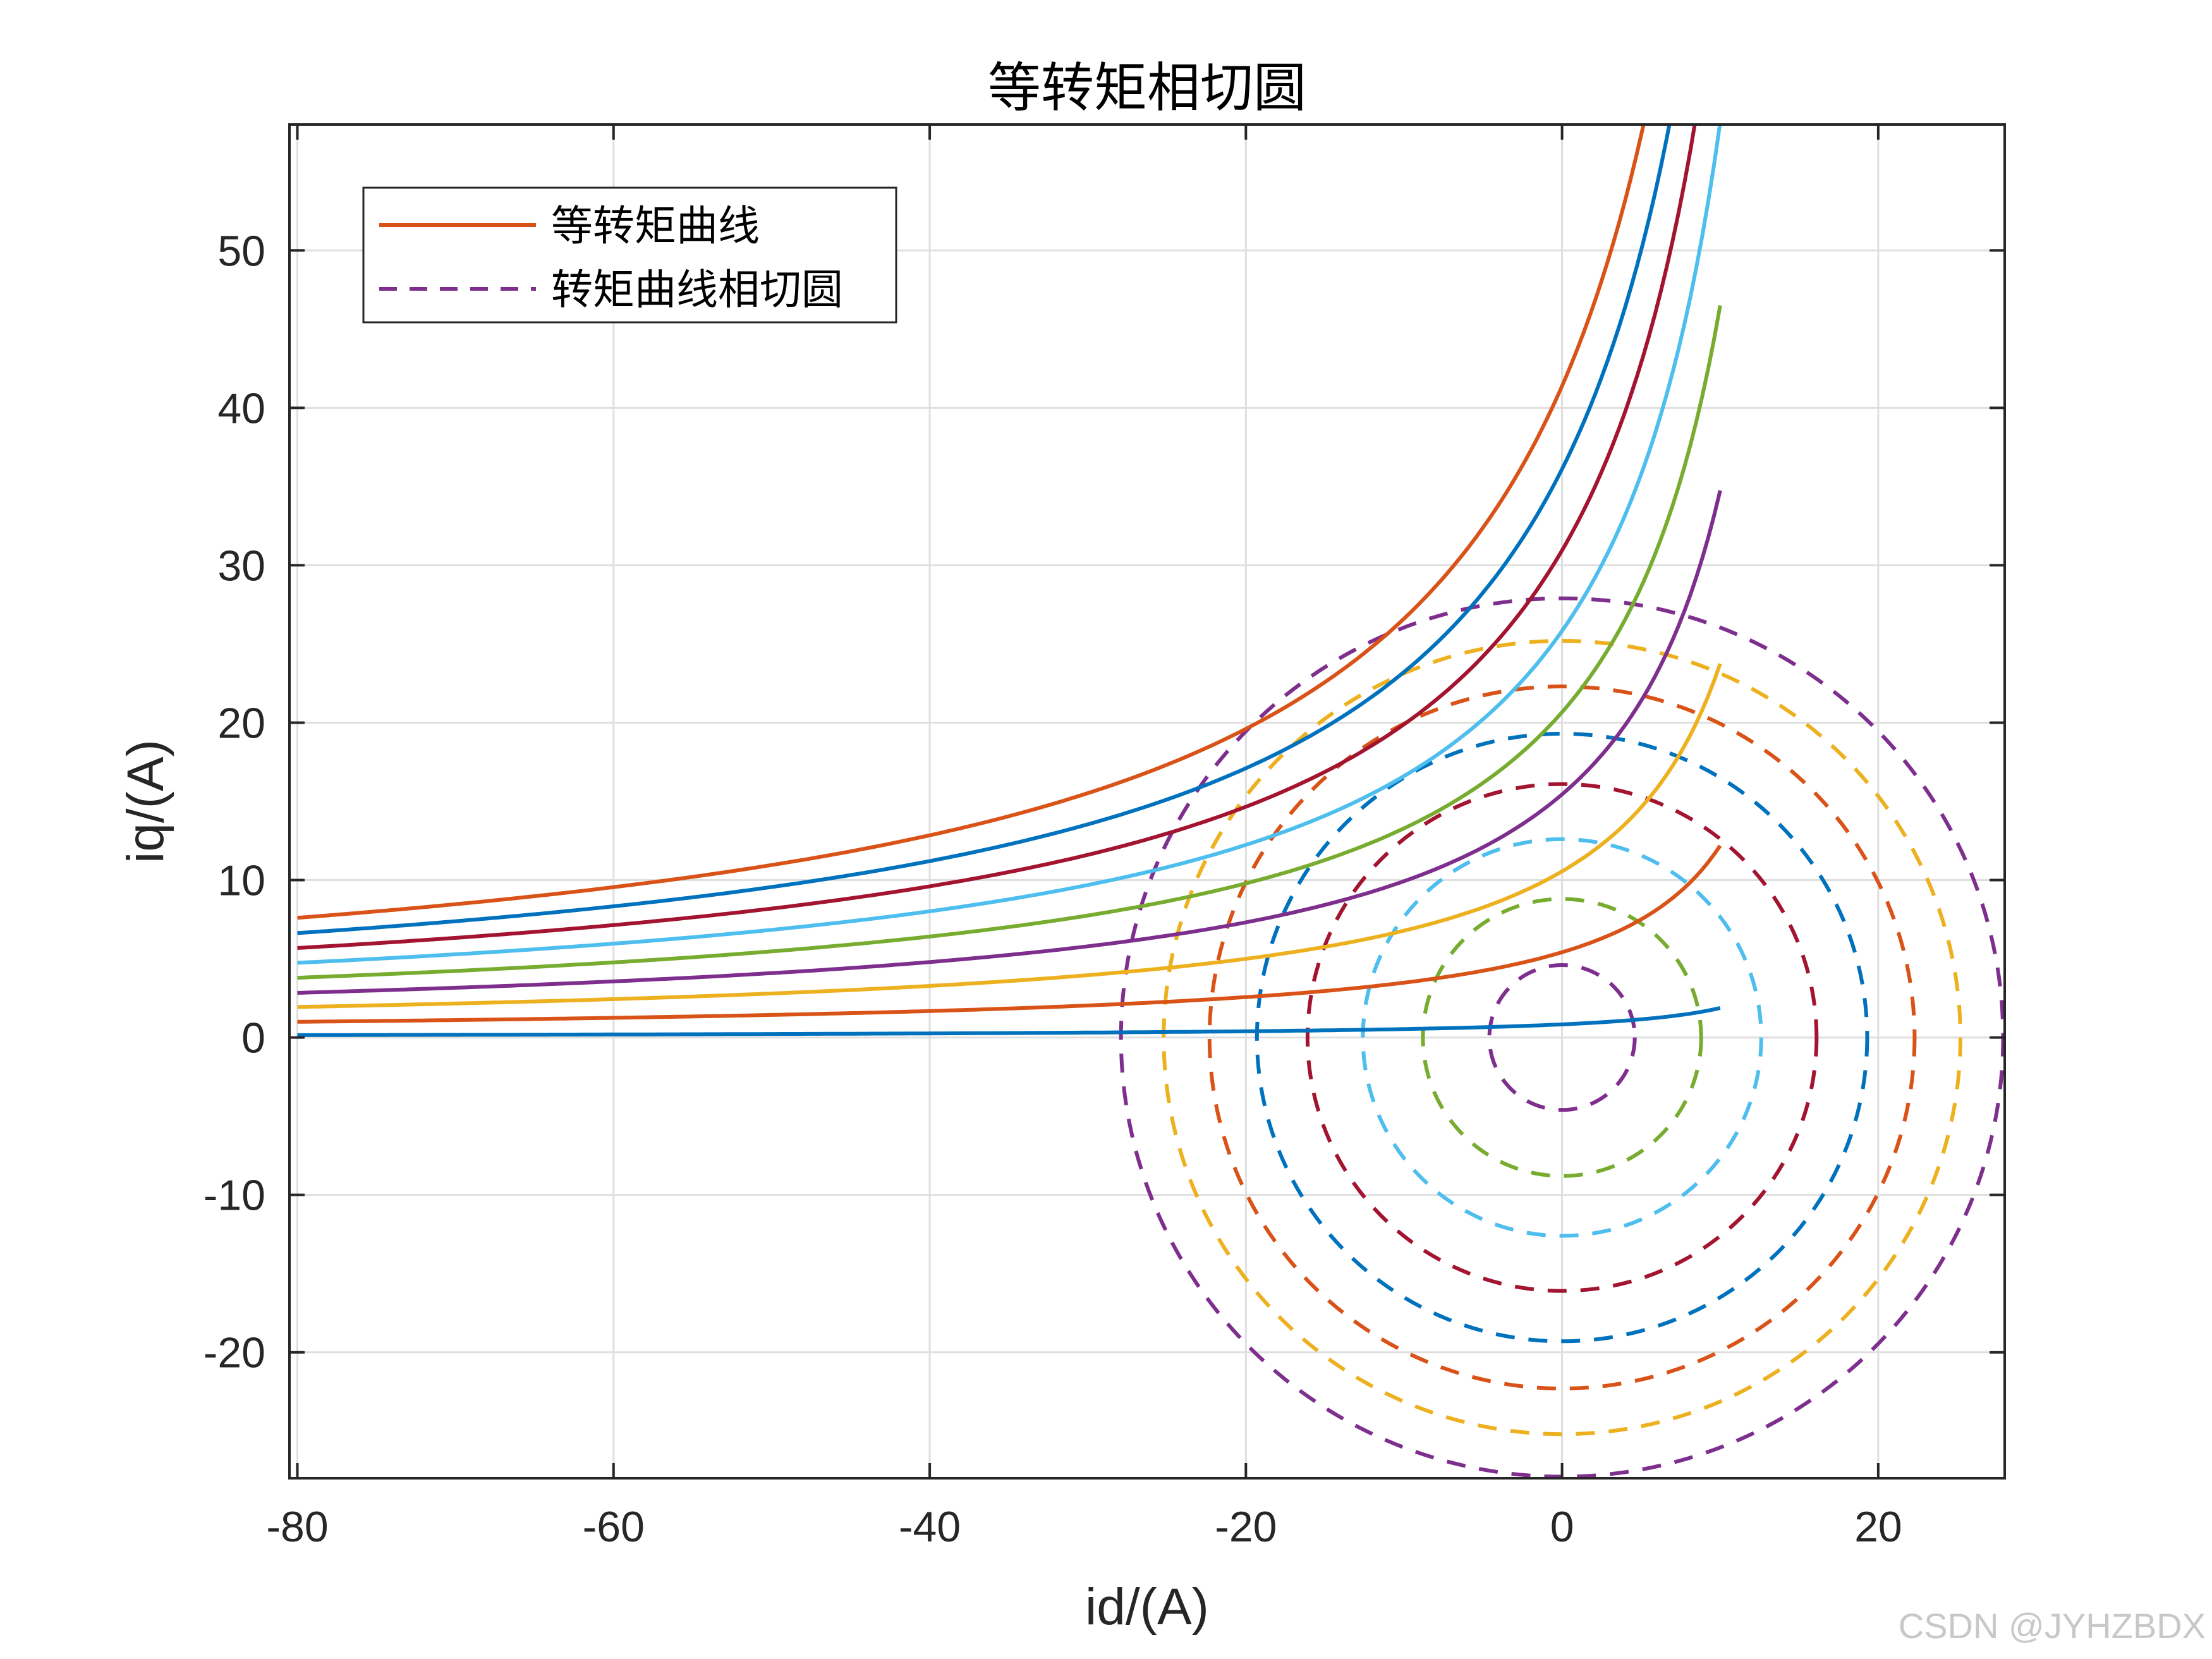 The width and height of the screenshot is (2212, 1659). Describe the element at coordinates (697, 289) in the screenshot. I see `legend-label-tangent-circle: 转矩曲线相切圆` at that location.